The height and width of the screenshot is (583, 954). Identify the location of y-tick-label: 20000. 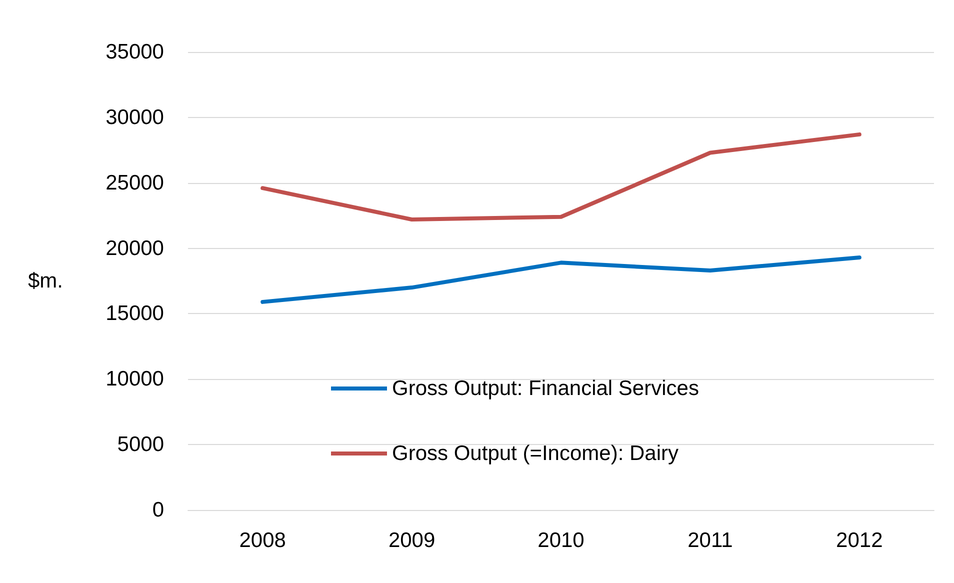
(135, 248).